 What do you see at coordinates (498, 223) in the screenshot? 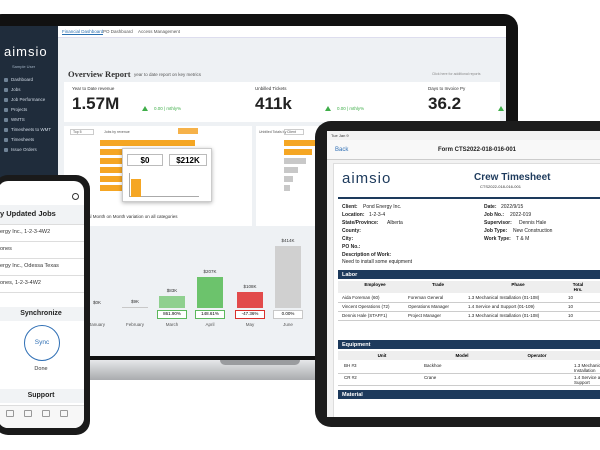
I see `field-label: Supervisor:` at bounding box center [498, 223].